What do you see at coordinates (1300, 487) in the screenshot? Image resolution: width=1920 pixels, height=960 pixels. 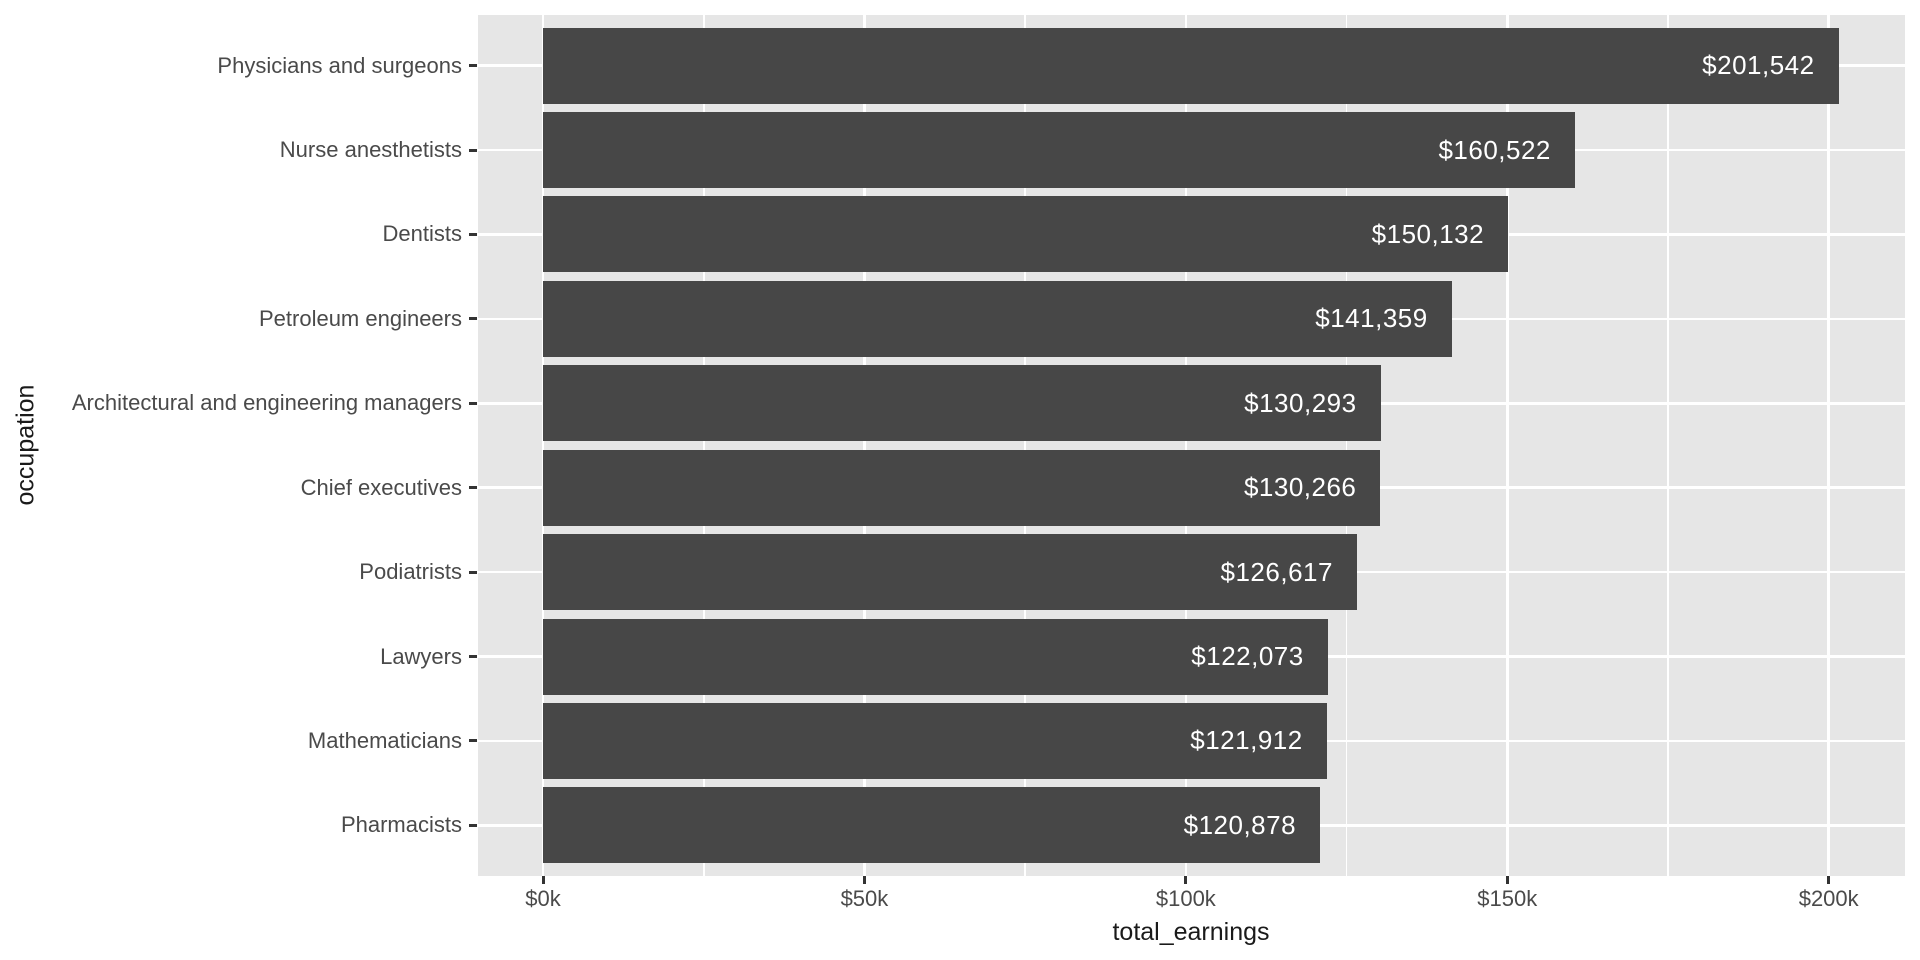 I see `bar-value-label: $130,266` at bounding box center [1300, 487].